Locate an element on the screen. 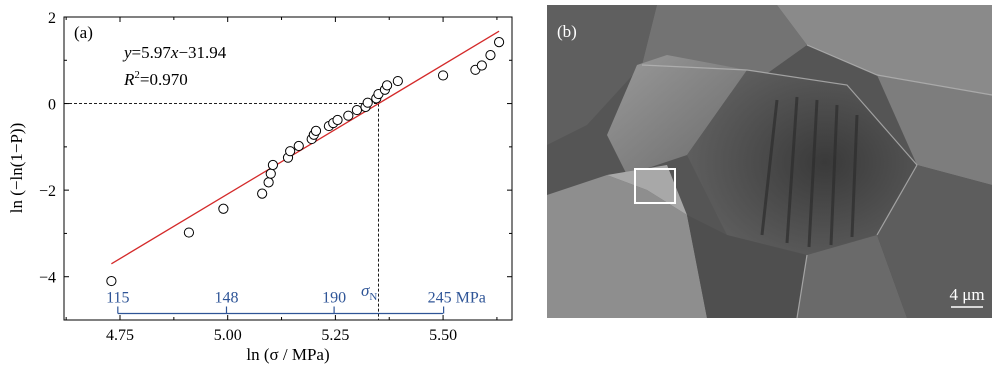  x-axis-label: ln (σ / MPa) is located at coordinates (287, 354).